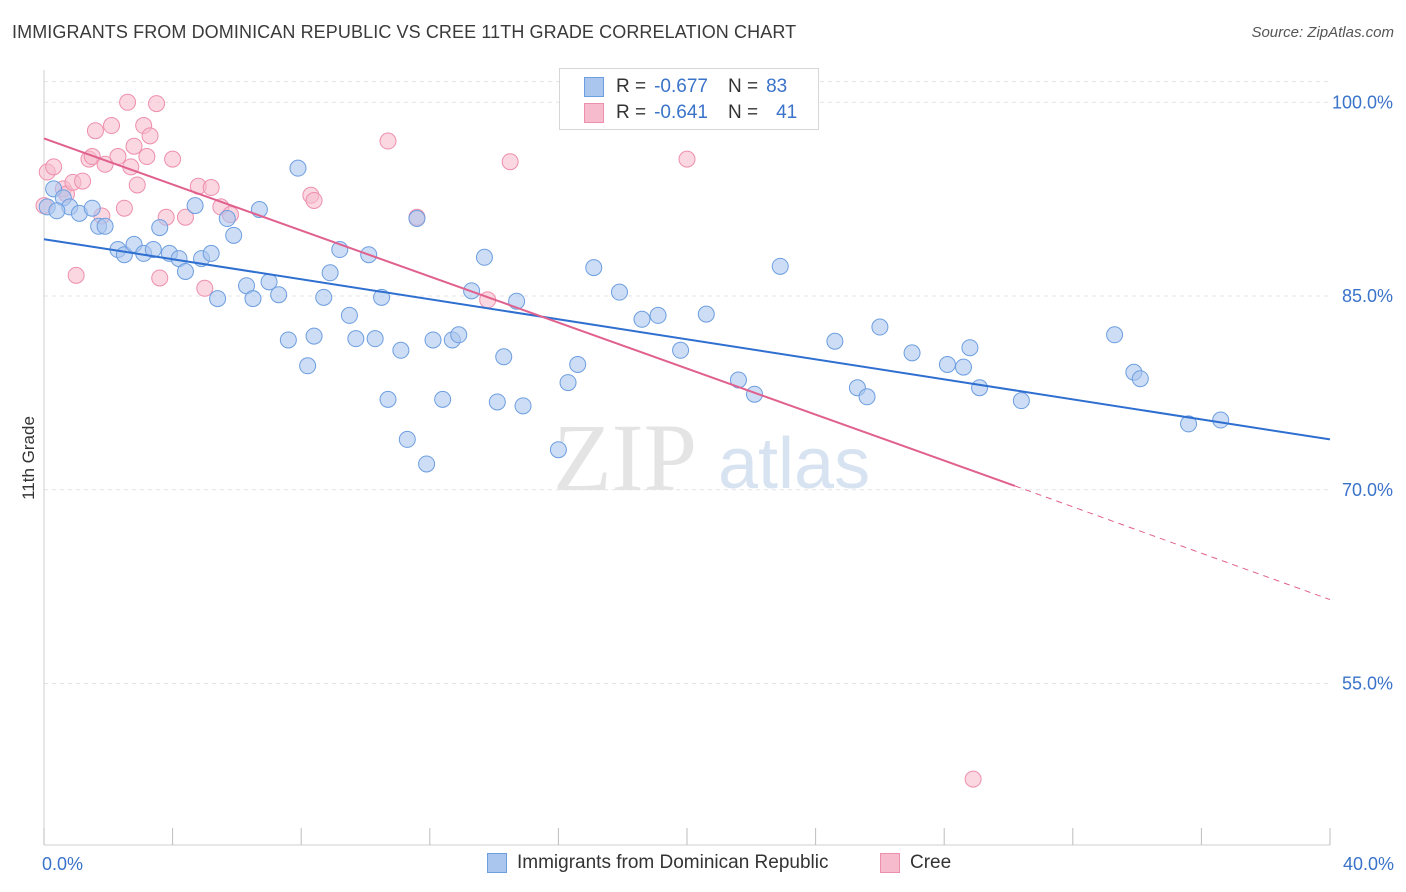 The height and width of the screenshot is (892, 1406). What do you see at coordinates (673, 862) in the screenshot?
I see `legend-label-dominican: Immigrants from Dominican Republic` at bounding box center [673, 862].